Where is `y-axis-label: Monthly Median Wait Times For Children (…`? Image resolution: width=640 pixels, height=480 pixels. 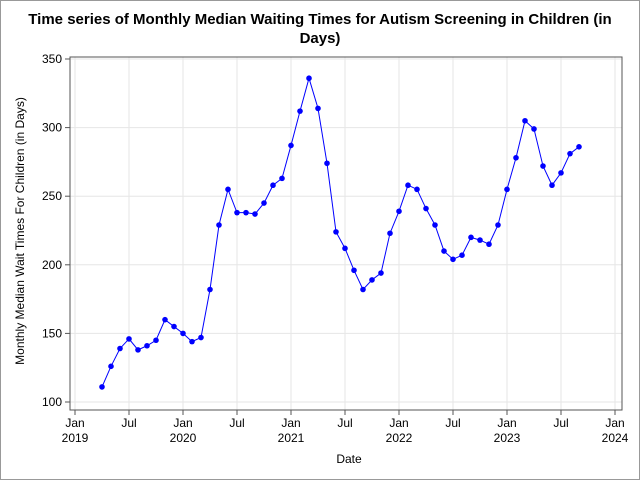
y-axis-label: Monthly Median Wait Times For Children (… is located at coordinates (20, 231).